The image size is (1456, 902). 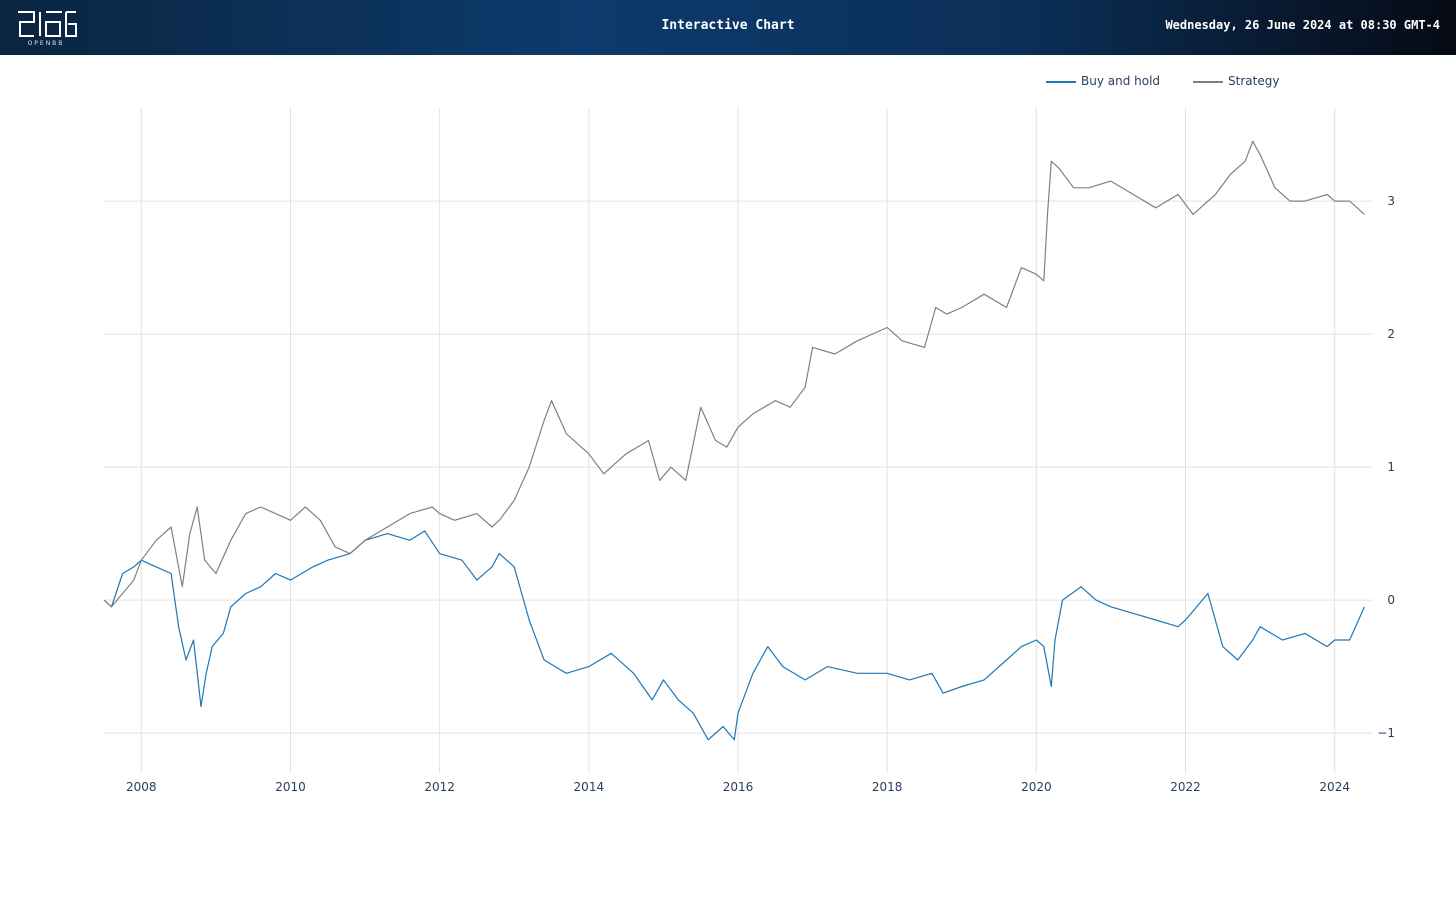 What do you see at coordinates (1391, 600) in the screenshot?
I see `y-tick-label: 0` at bounding box center [1391, 600].